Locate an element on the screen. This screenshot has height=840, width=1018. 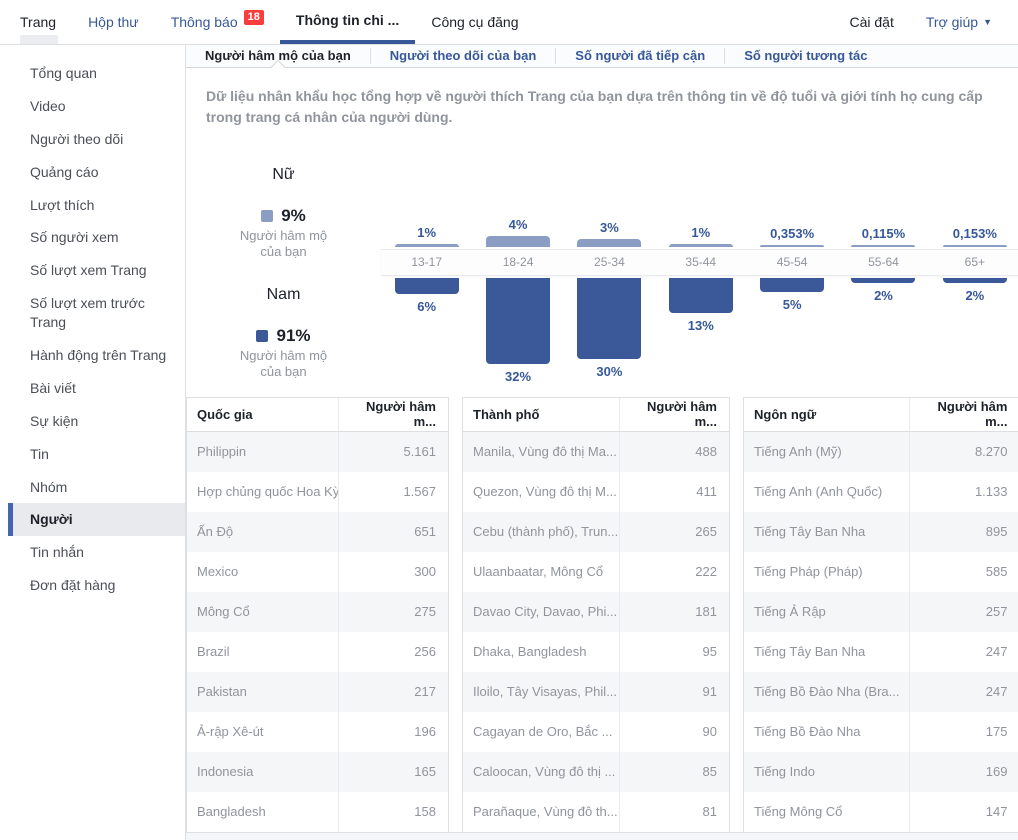
column-header-thanh-pho: Thành phố is located at coordinates (506, 414).